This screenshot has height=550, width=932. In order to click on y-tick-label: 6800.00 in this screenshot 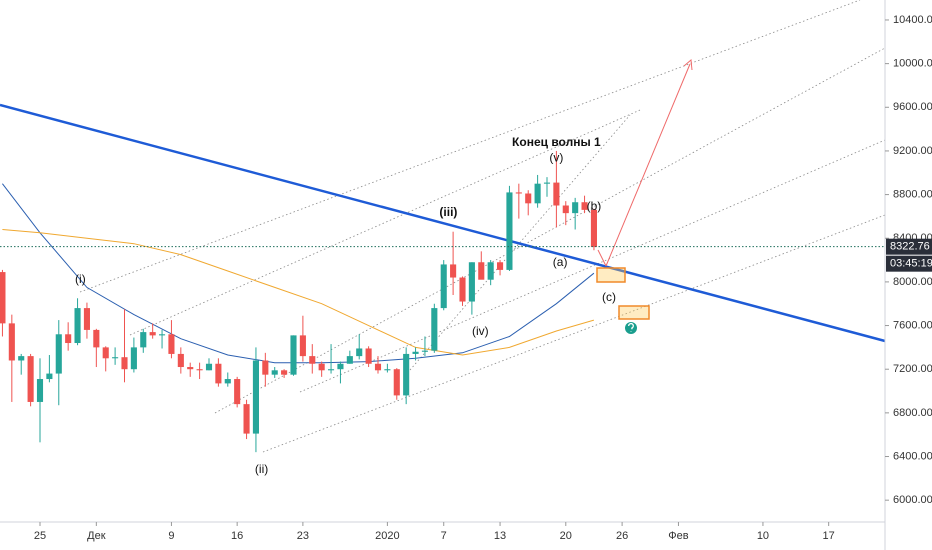, I will do `click(912, 413)`.